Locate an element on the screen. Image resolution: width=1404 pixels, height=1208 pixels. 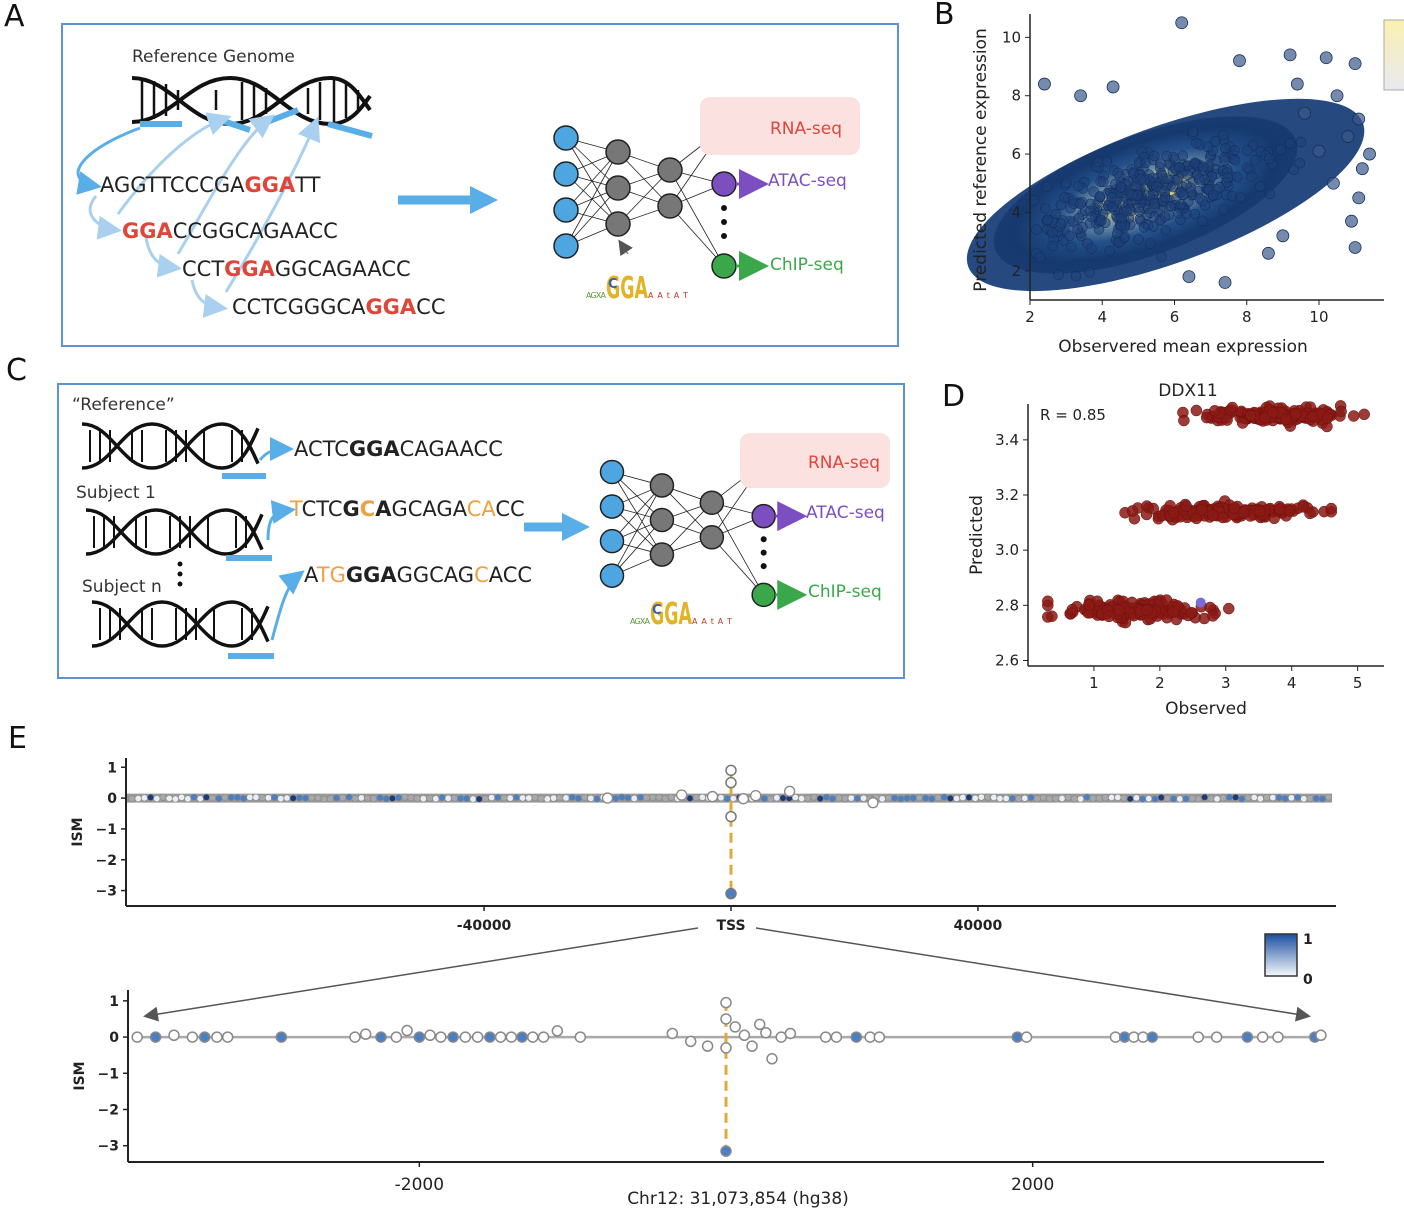
zoom-arrows is located at coordinates (727, 974).